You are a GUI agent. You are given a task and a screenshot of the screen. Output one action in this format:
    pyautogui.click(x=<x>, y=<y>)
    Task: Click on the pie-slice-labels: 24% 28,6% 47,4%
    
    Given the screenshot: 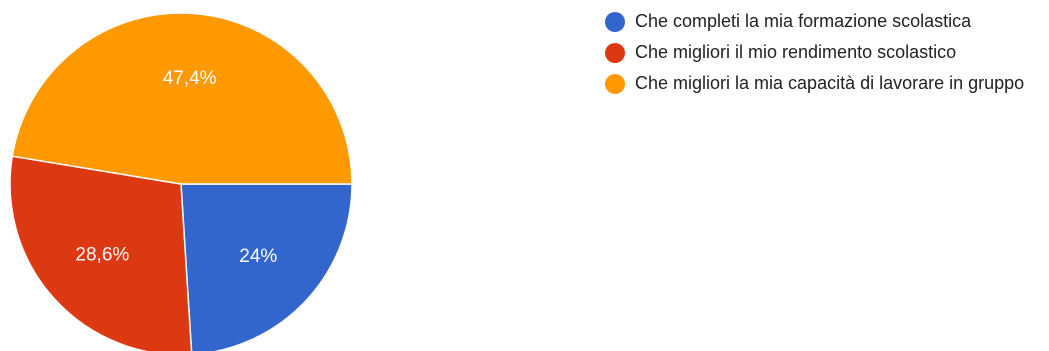 What is the action you would take?
    pyautogui.click(x=176, y=167)
    